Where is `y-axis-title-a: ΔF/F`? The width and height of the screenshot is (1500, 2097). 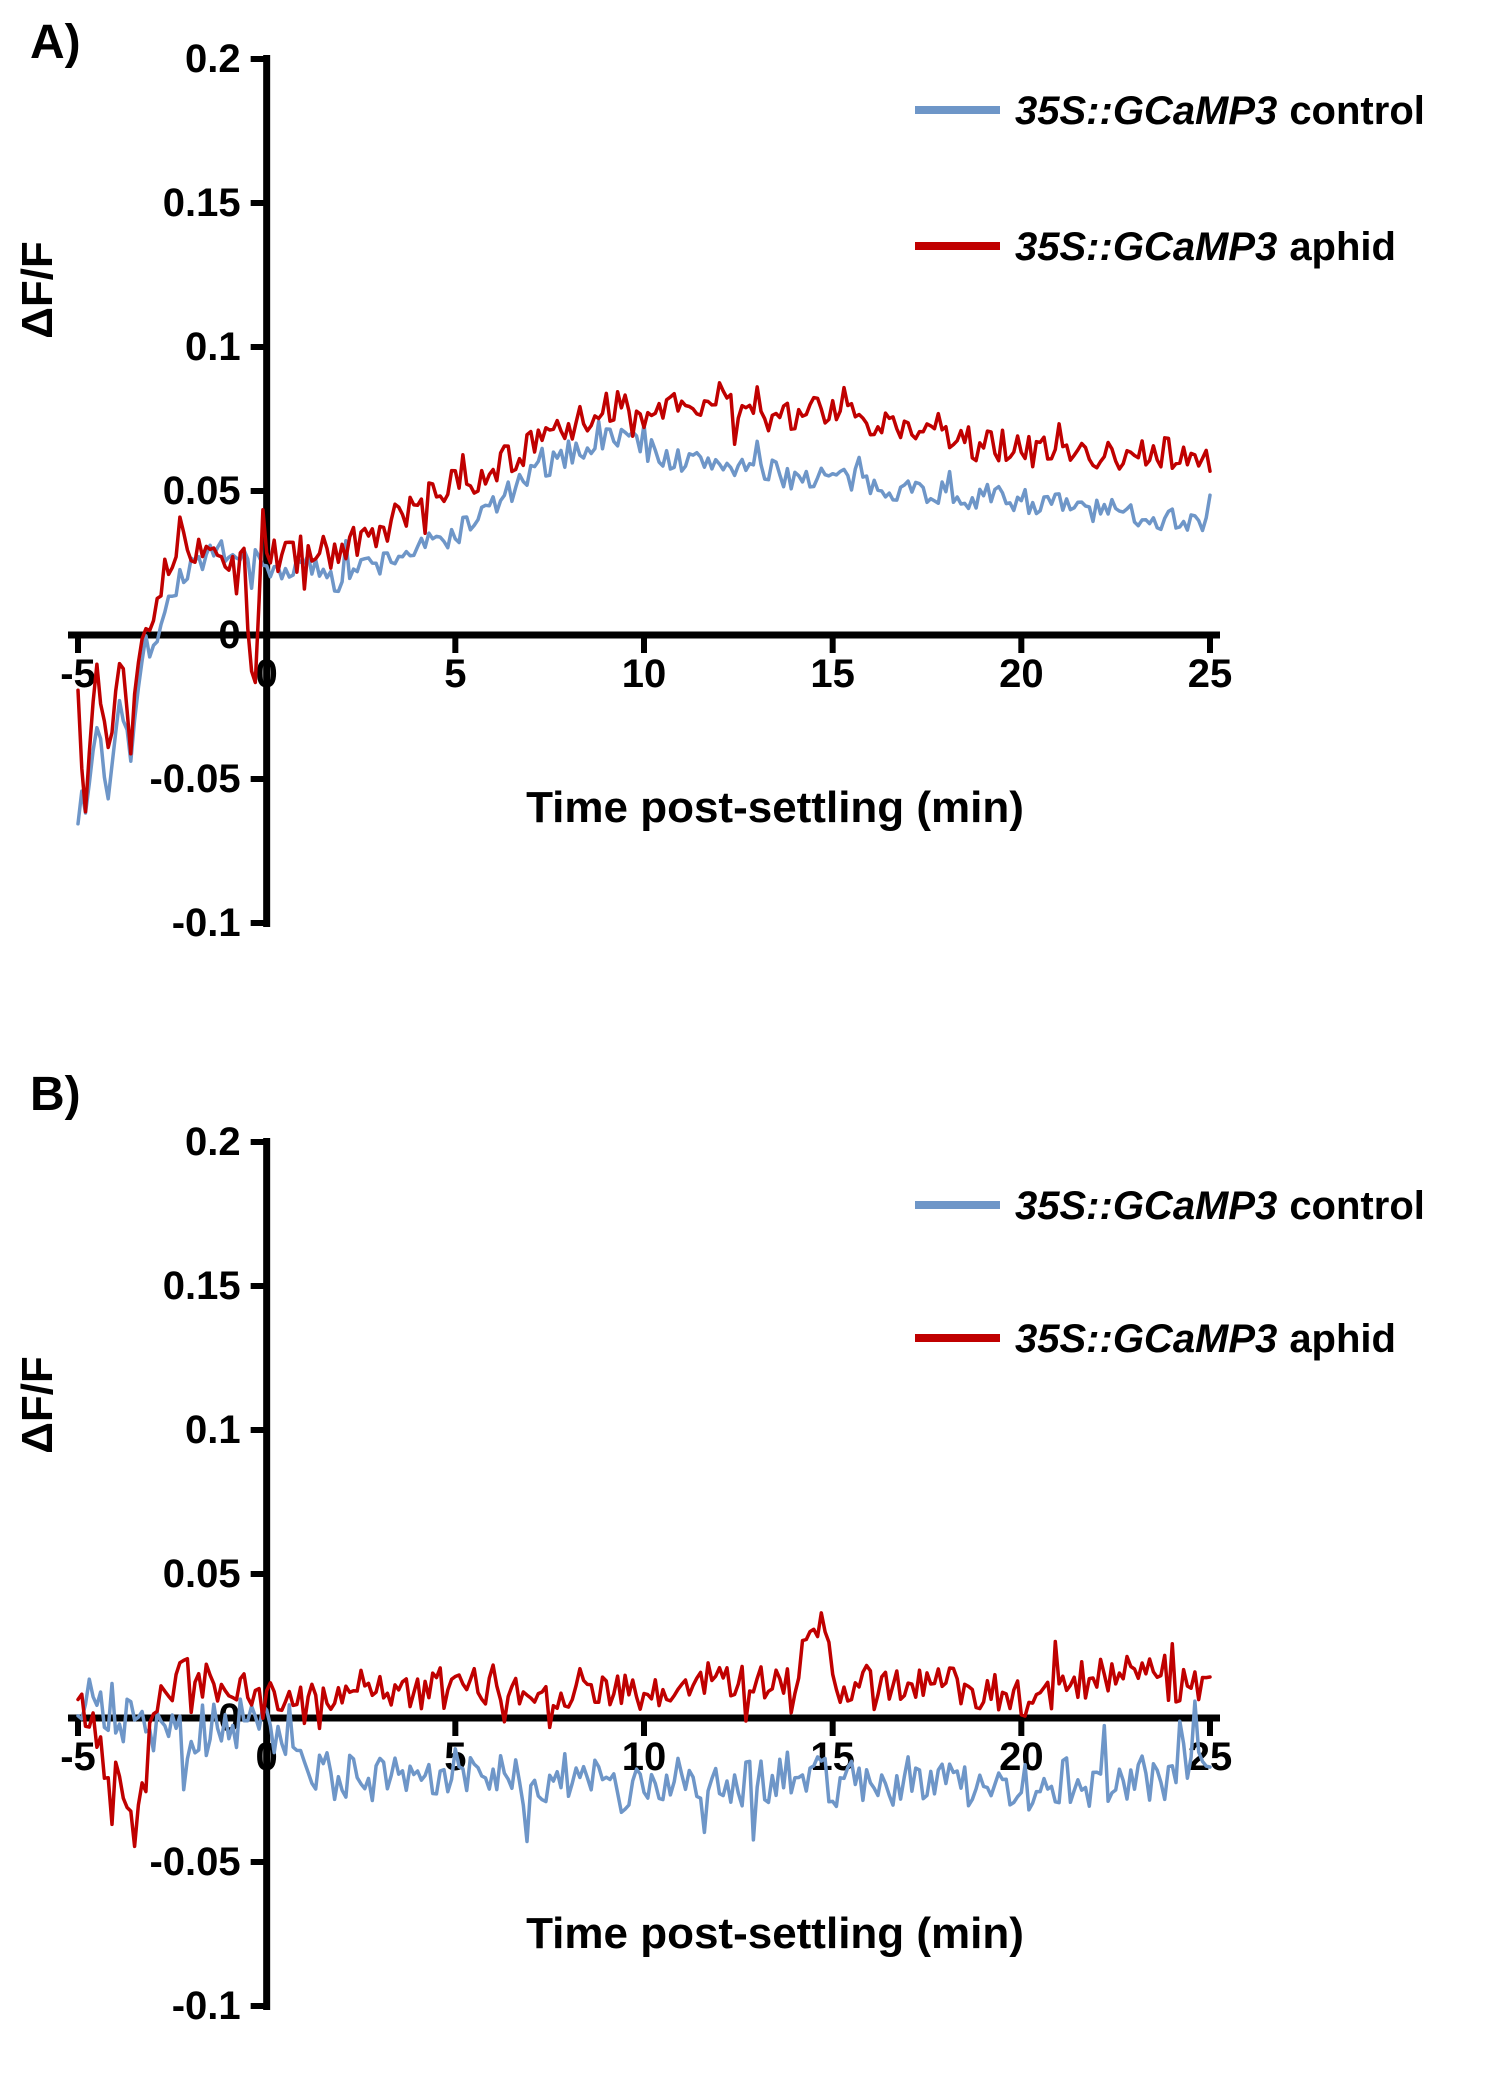
y-axis-title-a: ΔF/F is located at coordinates (37, 290).